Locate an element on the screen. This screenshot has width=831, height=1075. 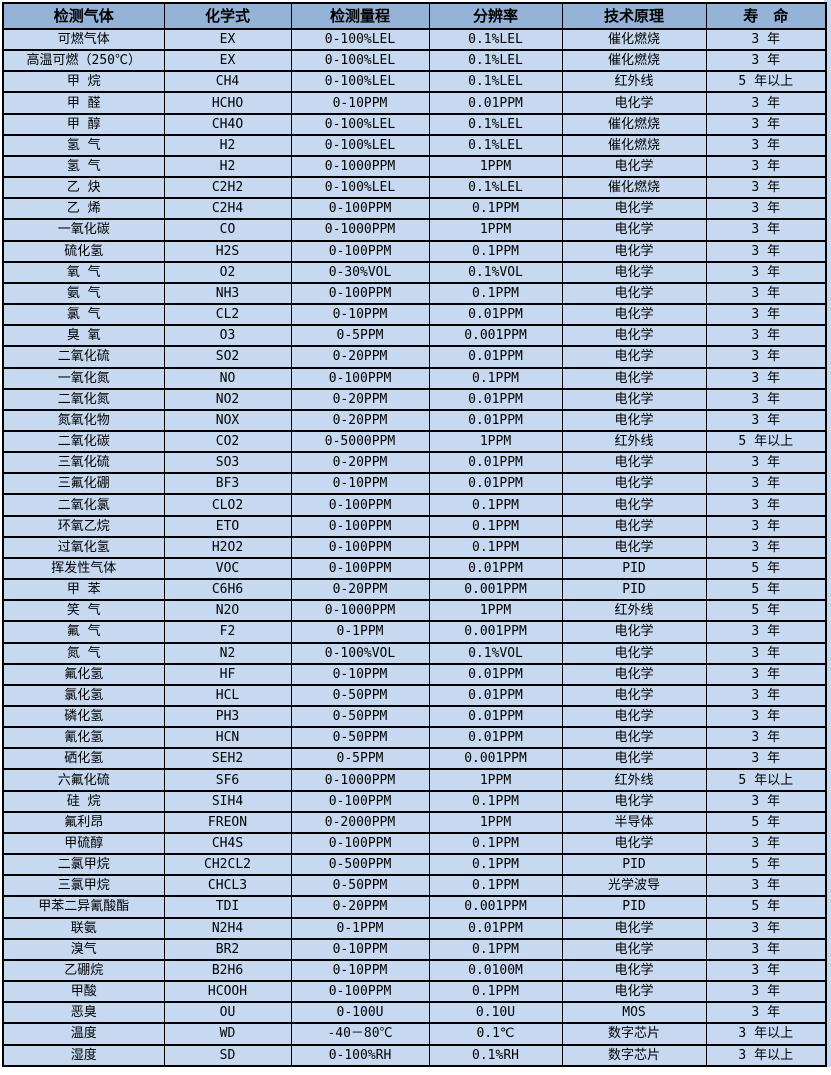
table-row: 可燃气体 EX 0-100%LEL 0.1%LEL 催化燃烧 3 年 is located at coordinates (414, 39).